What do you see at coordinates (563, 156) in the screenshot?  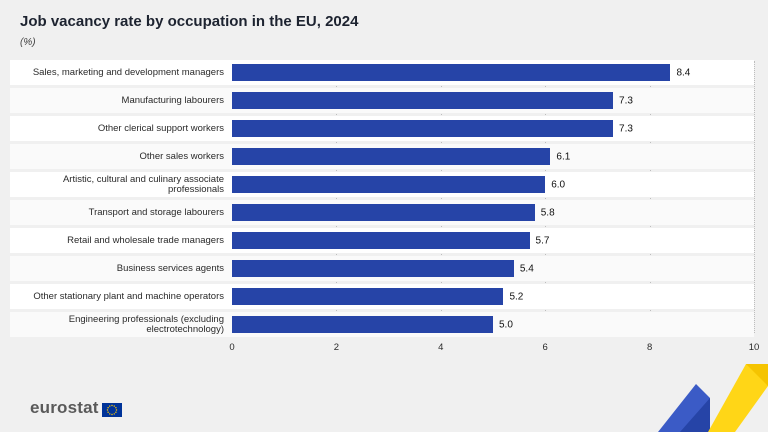 I see `bar-value-label: 6.1` at bounding box center [563, 156].